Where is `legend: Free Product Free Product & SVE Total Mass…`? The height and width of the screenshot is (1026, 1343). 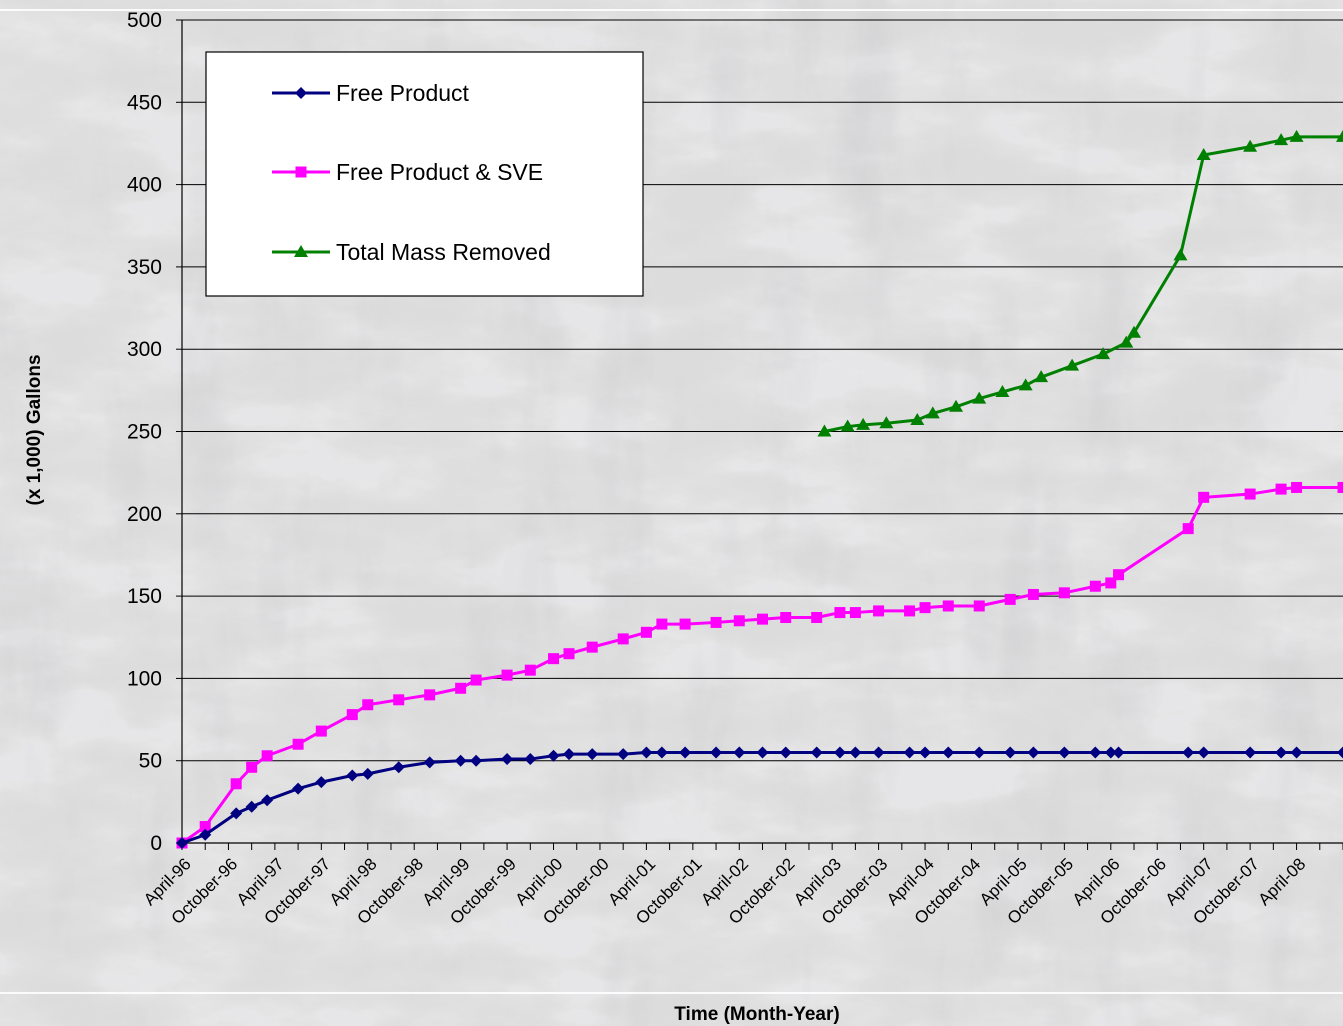 legend: Free Product Free Product & SVE Total Mass… is located at coordinates (424, 174).